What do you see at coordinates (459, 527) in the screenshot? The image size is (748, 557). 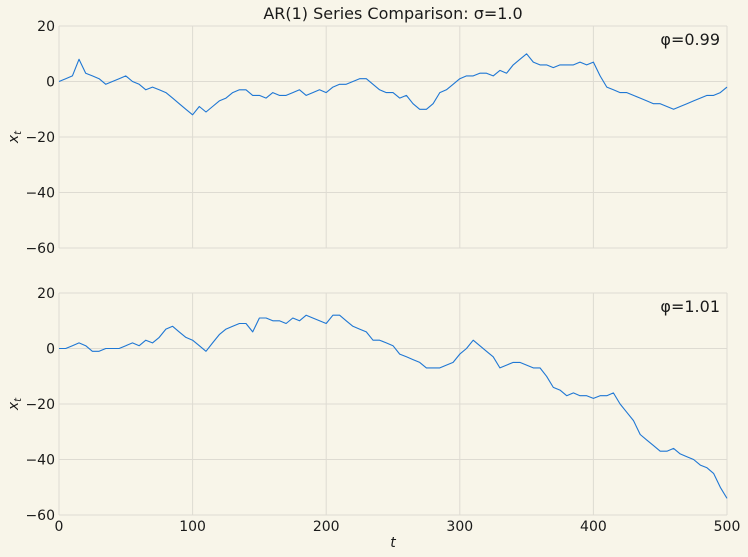 I see `x-tick-label: 300` at bounding box center [459, 527].